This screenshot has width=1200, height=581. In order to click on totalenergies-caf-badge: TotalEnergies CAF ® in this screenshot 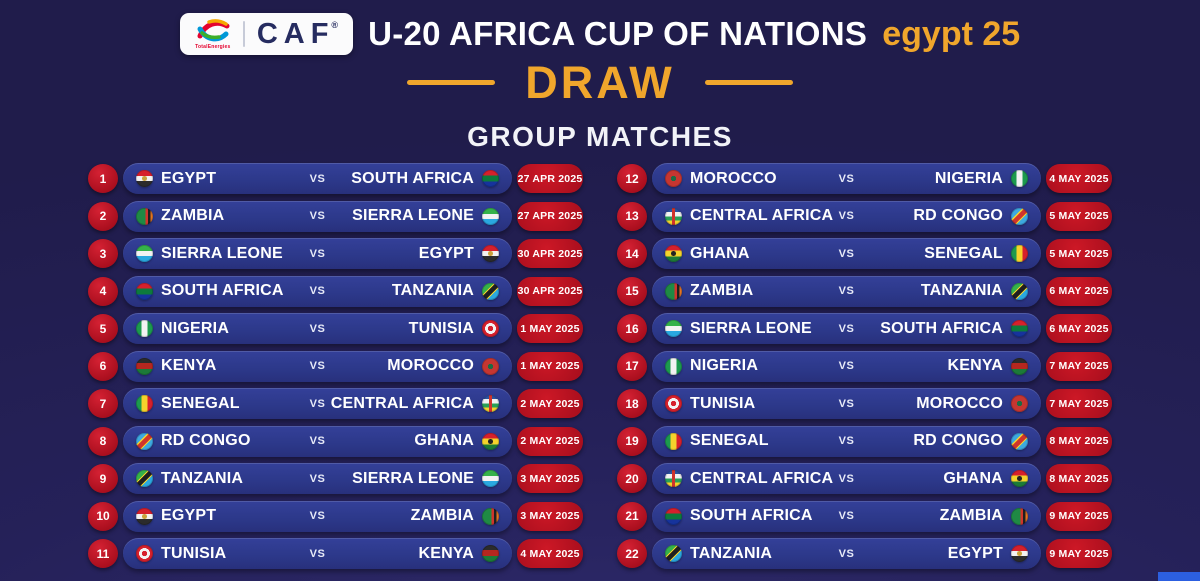, I will do `click(266, 34)`.